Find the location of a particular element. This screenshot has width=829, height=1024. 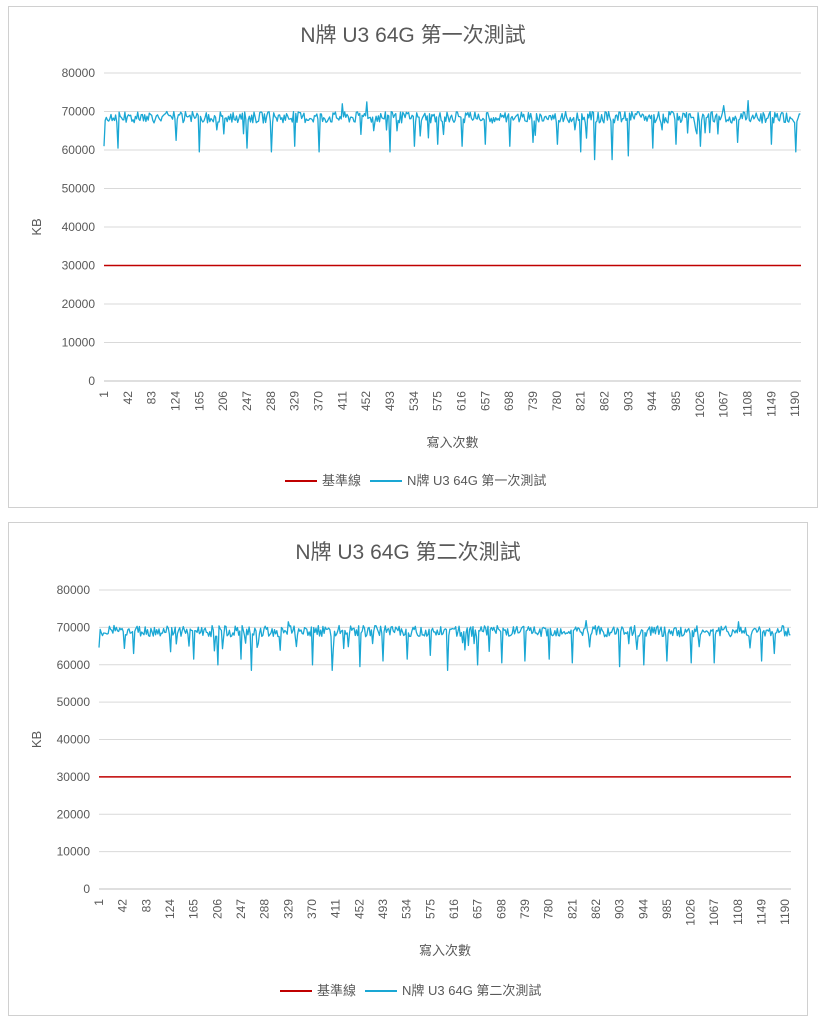

legend-label: N牌 U3 64G 第一次測試 is located at coordinates (476, 480).